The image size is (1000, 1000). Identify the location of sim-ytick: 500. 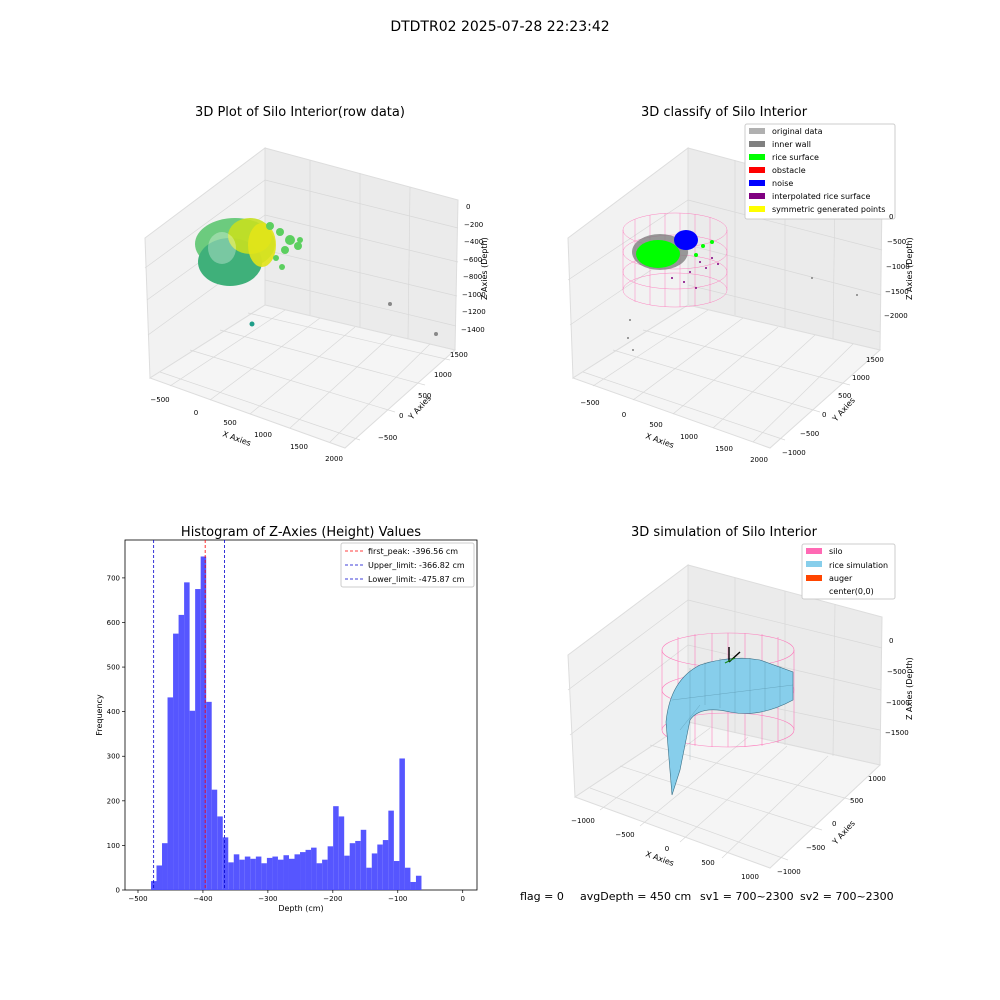
(856, 801).